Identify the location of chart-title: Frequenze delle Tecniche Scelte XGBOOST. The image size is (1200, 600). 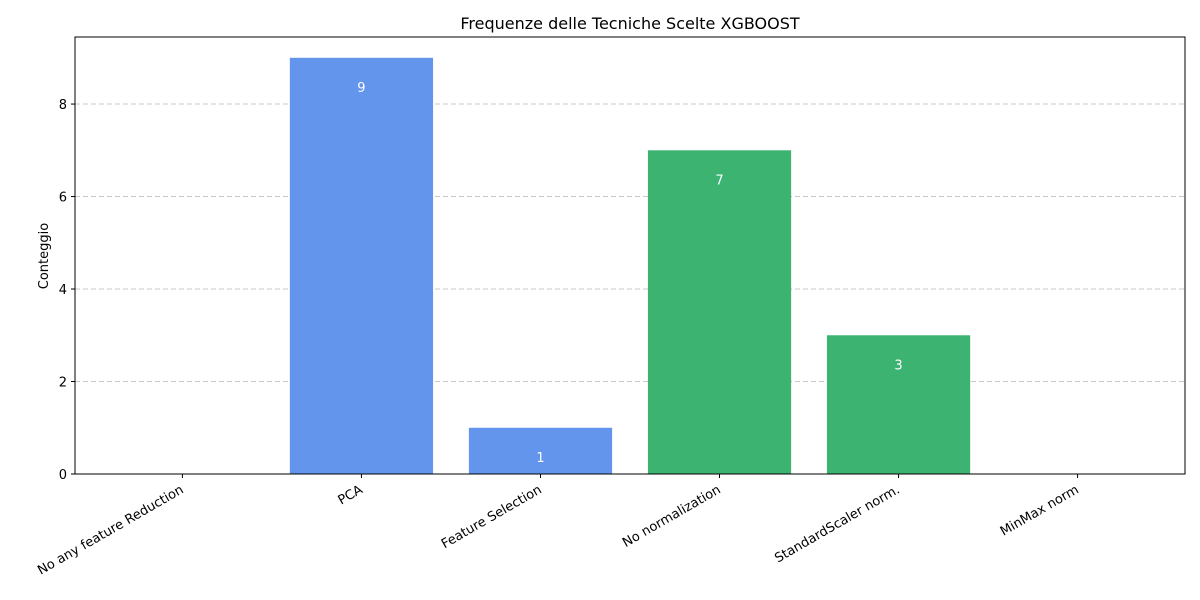
(630, 23).